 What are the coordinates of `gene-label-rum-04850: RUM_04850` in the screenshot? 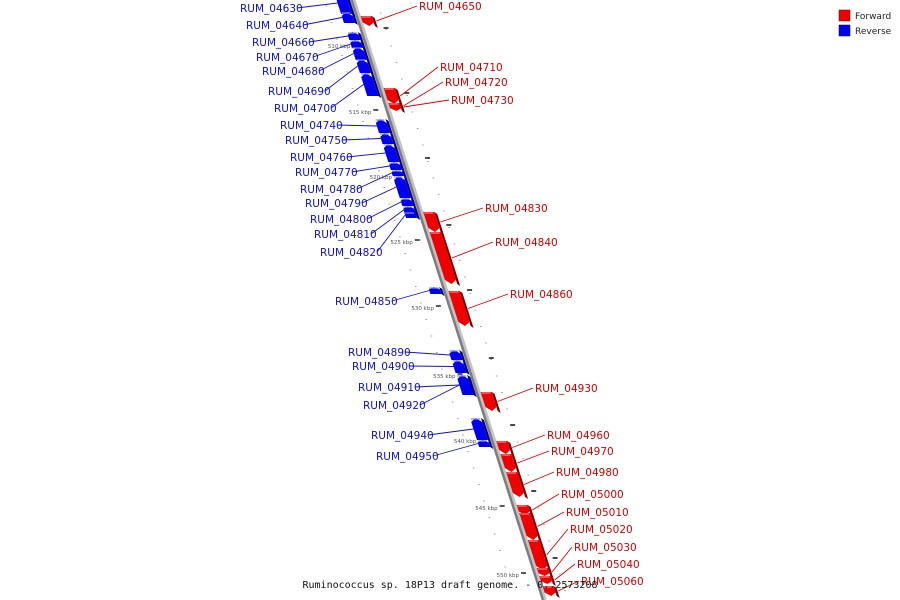 It's located at (366, 302).